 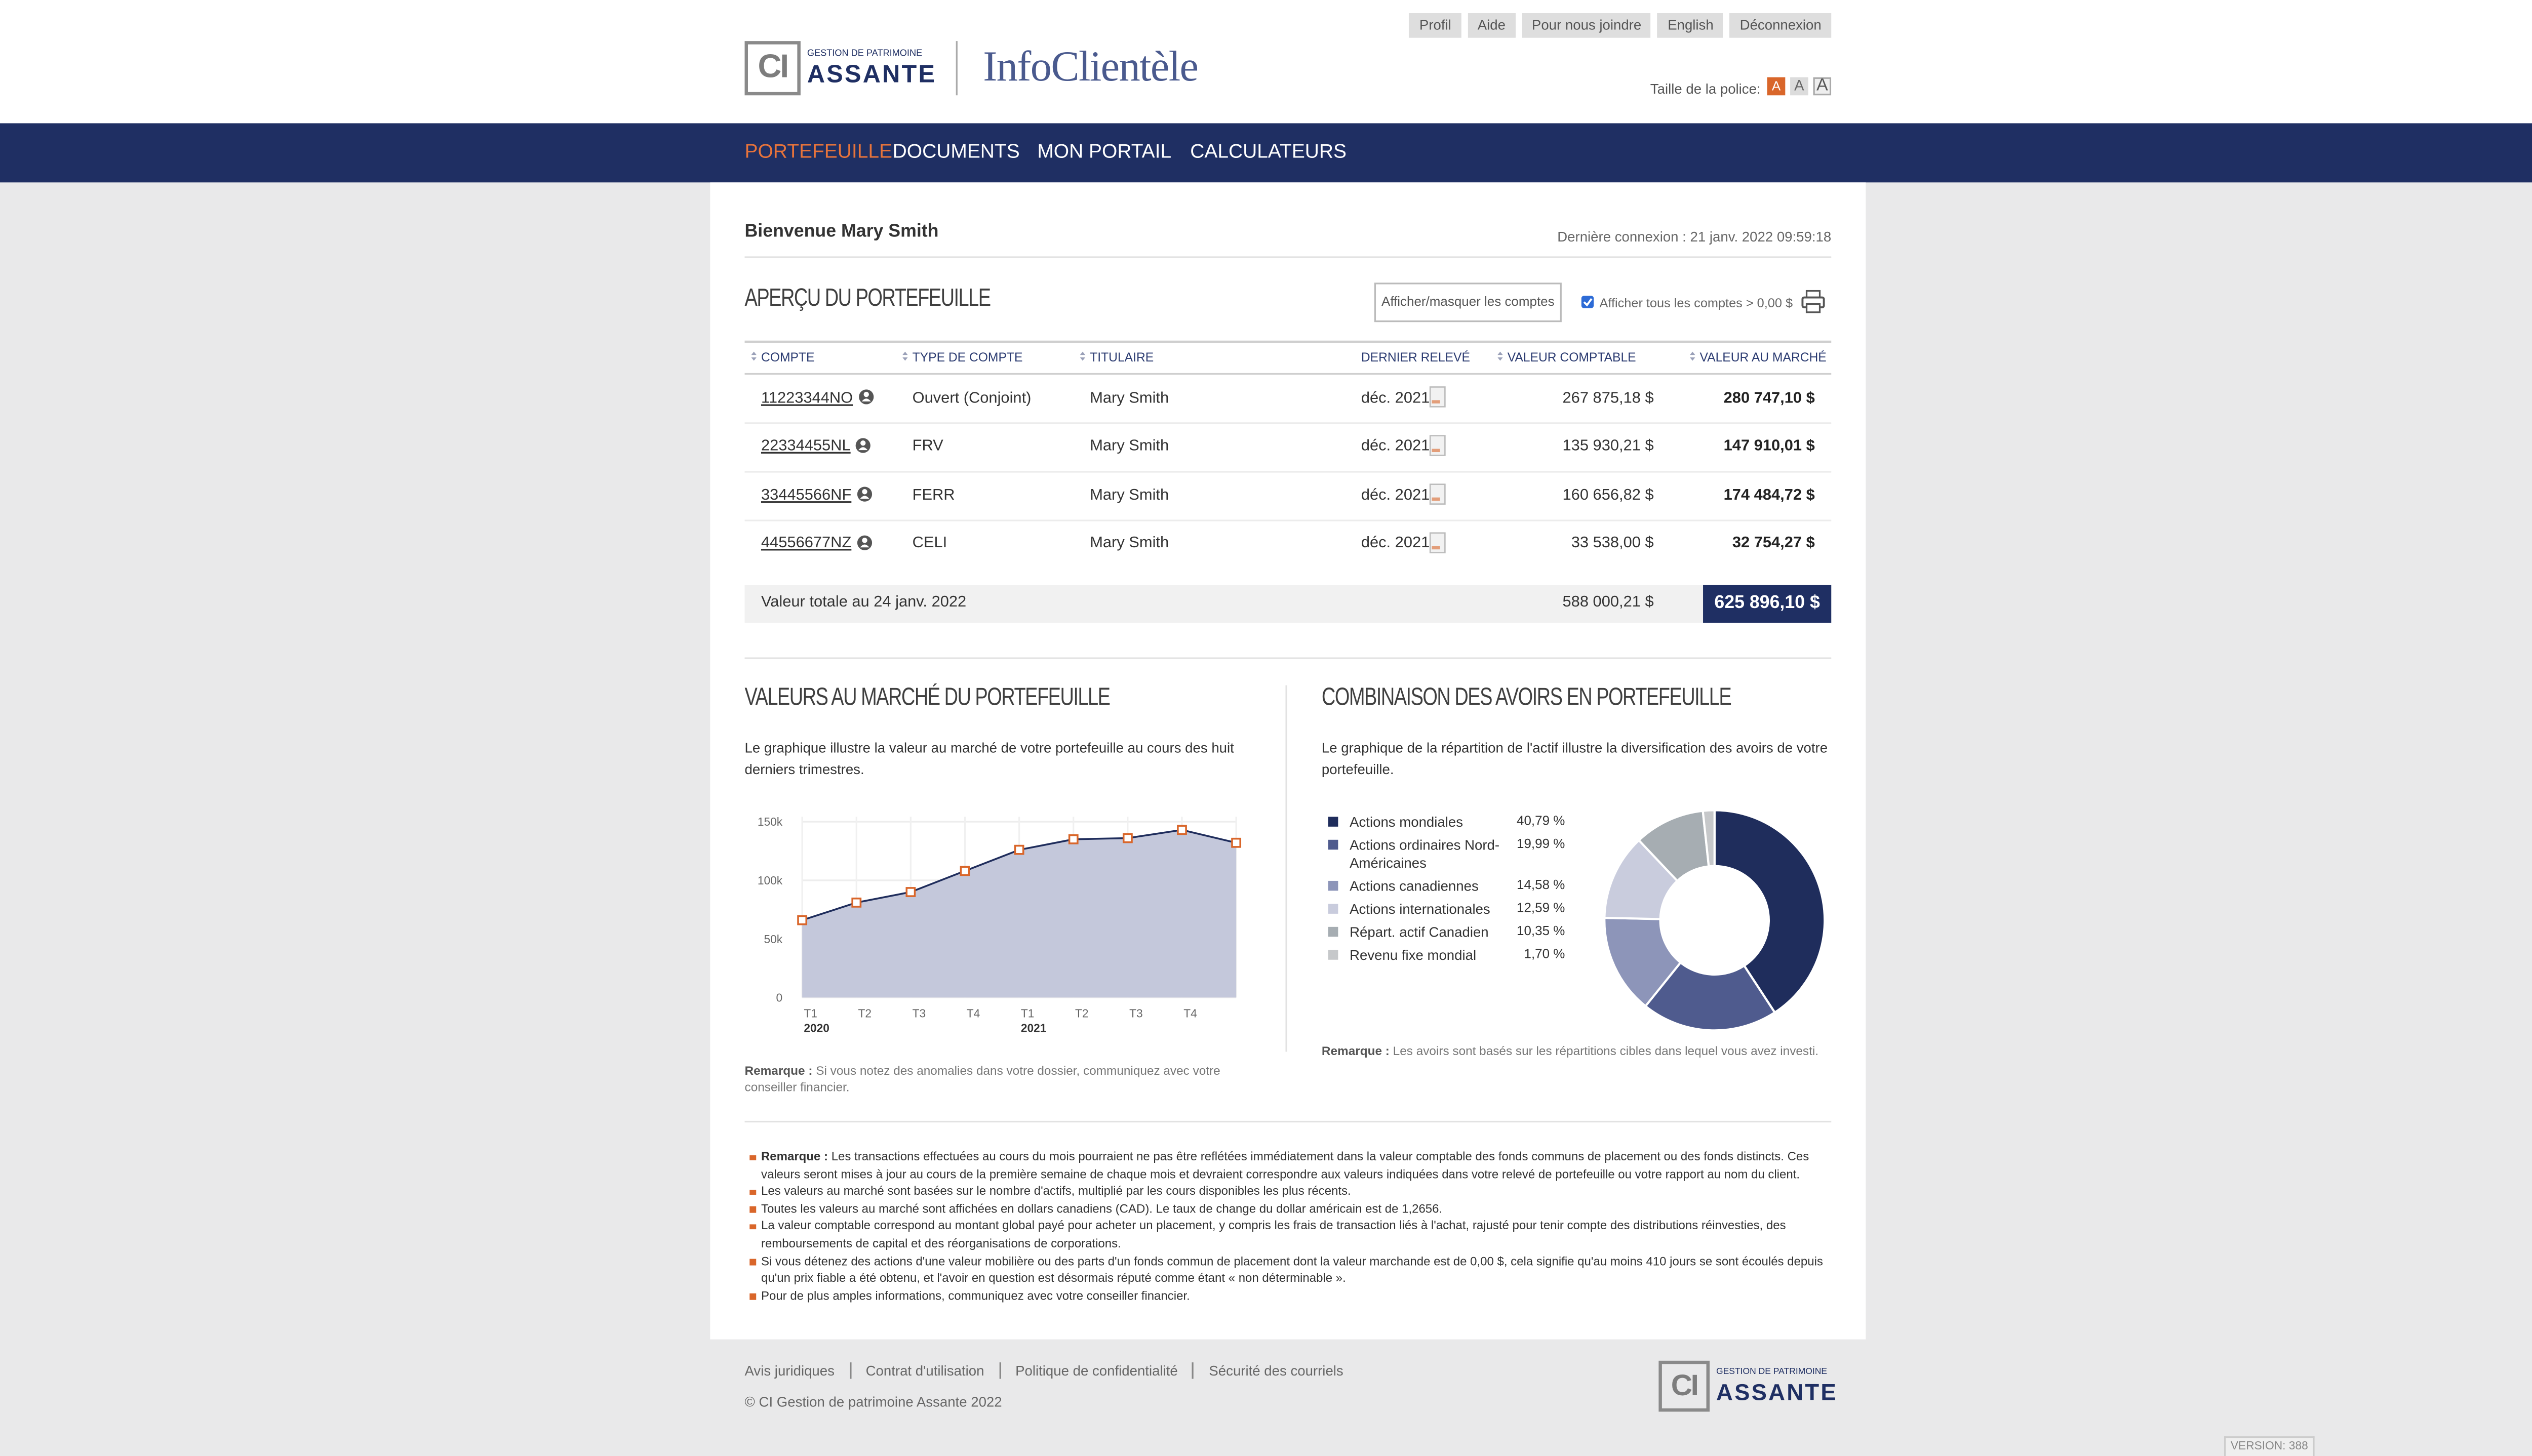 I want to click on top-link: Déconnexion, so click(x=1781, y=25).